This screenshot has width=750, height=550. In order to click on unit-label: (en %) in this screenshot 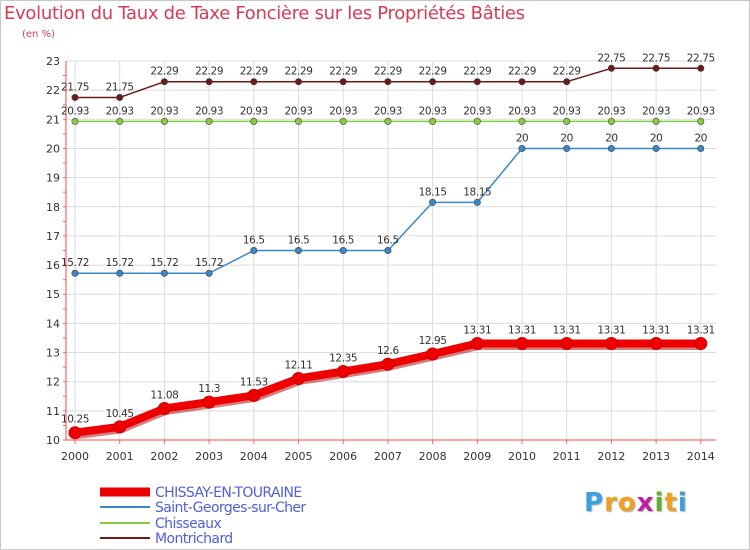, I will do `click(38, 34)`.